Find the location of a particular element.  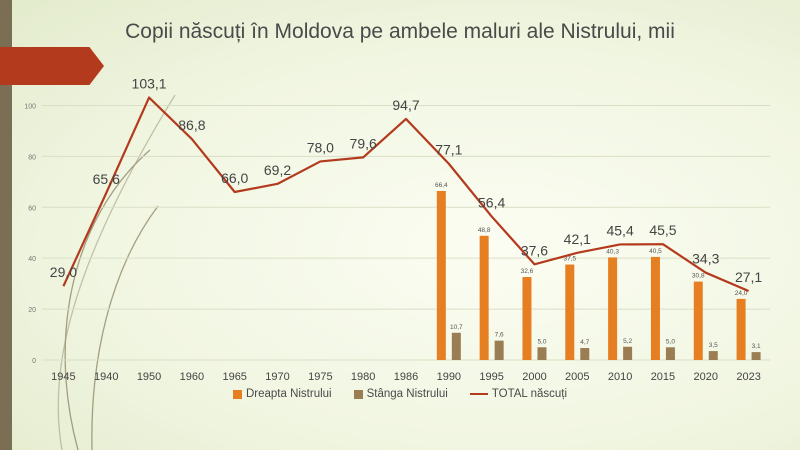

bar-data-label: 30,8 is located at coordinates (698, 276).